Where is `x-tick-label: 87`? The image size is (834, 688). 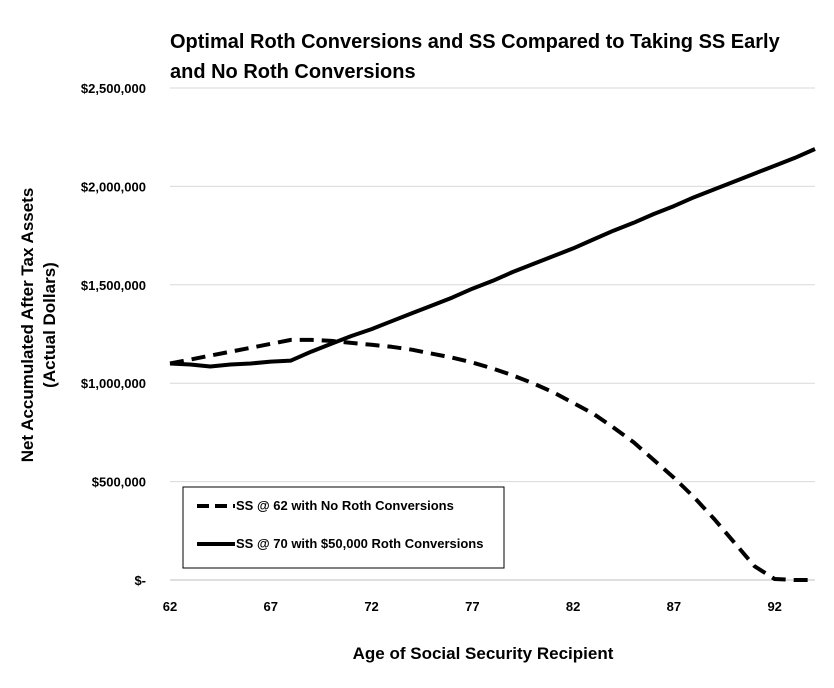 x-tick-label: 87 is located at coordinates (674, 606).